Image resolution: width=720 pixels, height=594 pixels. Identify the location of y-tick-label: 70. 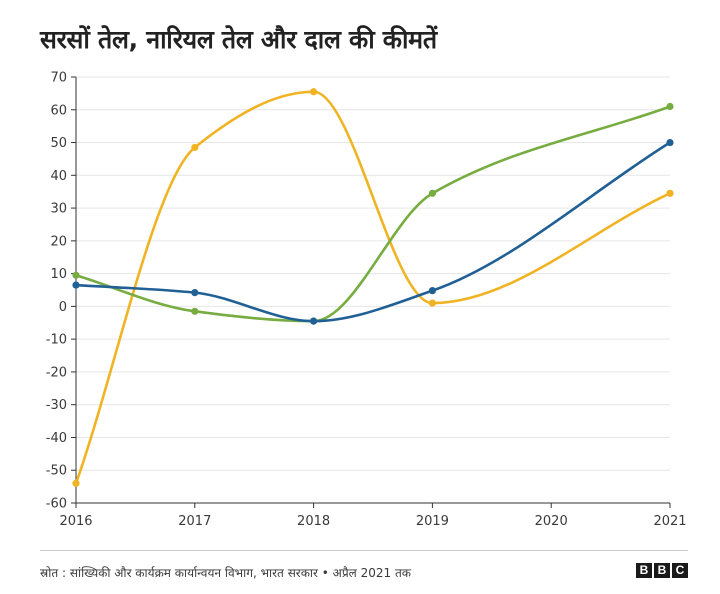
(58, 78).